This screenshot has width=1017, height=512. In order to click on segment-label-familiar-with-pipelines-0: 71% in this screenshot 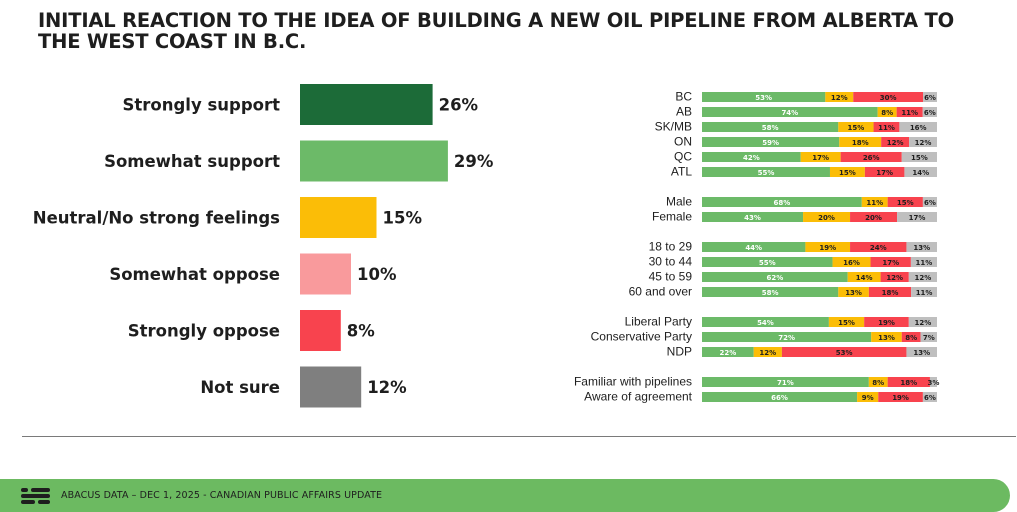, I will do `click(785, 383)`.